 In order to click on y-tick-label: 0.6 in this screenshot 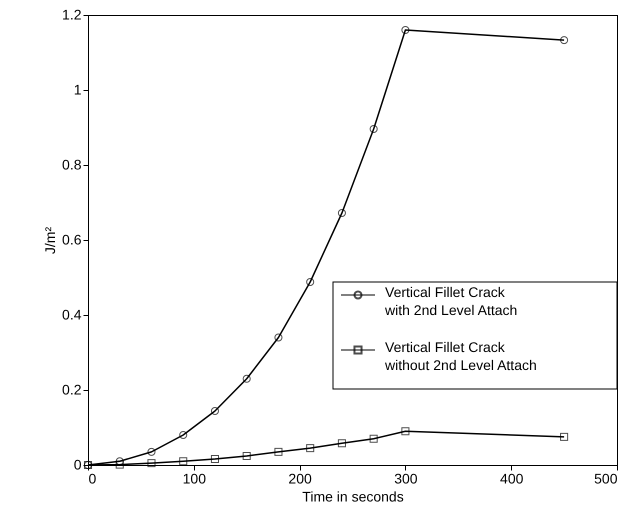, I will do `click(72, 240)`.